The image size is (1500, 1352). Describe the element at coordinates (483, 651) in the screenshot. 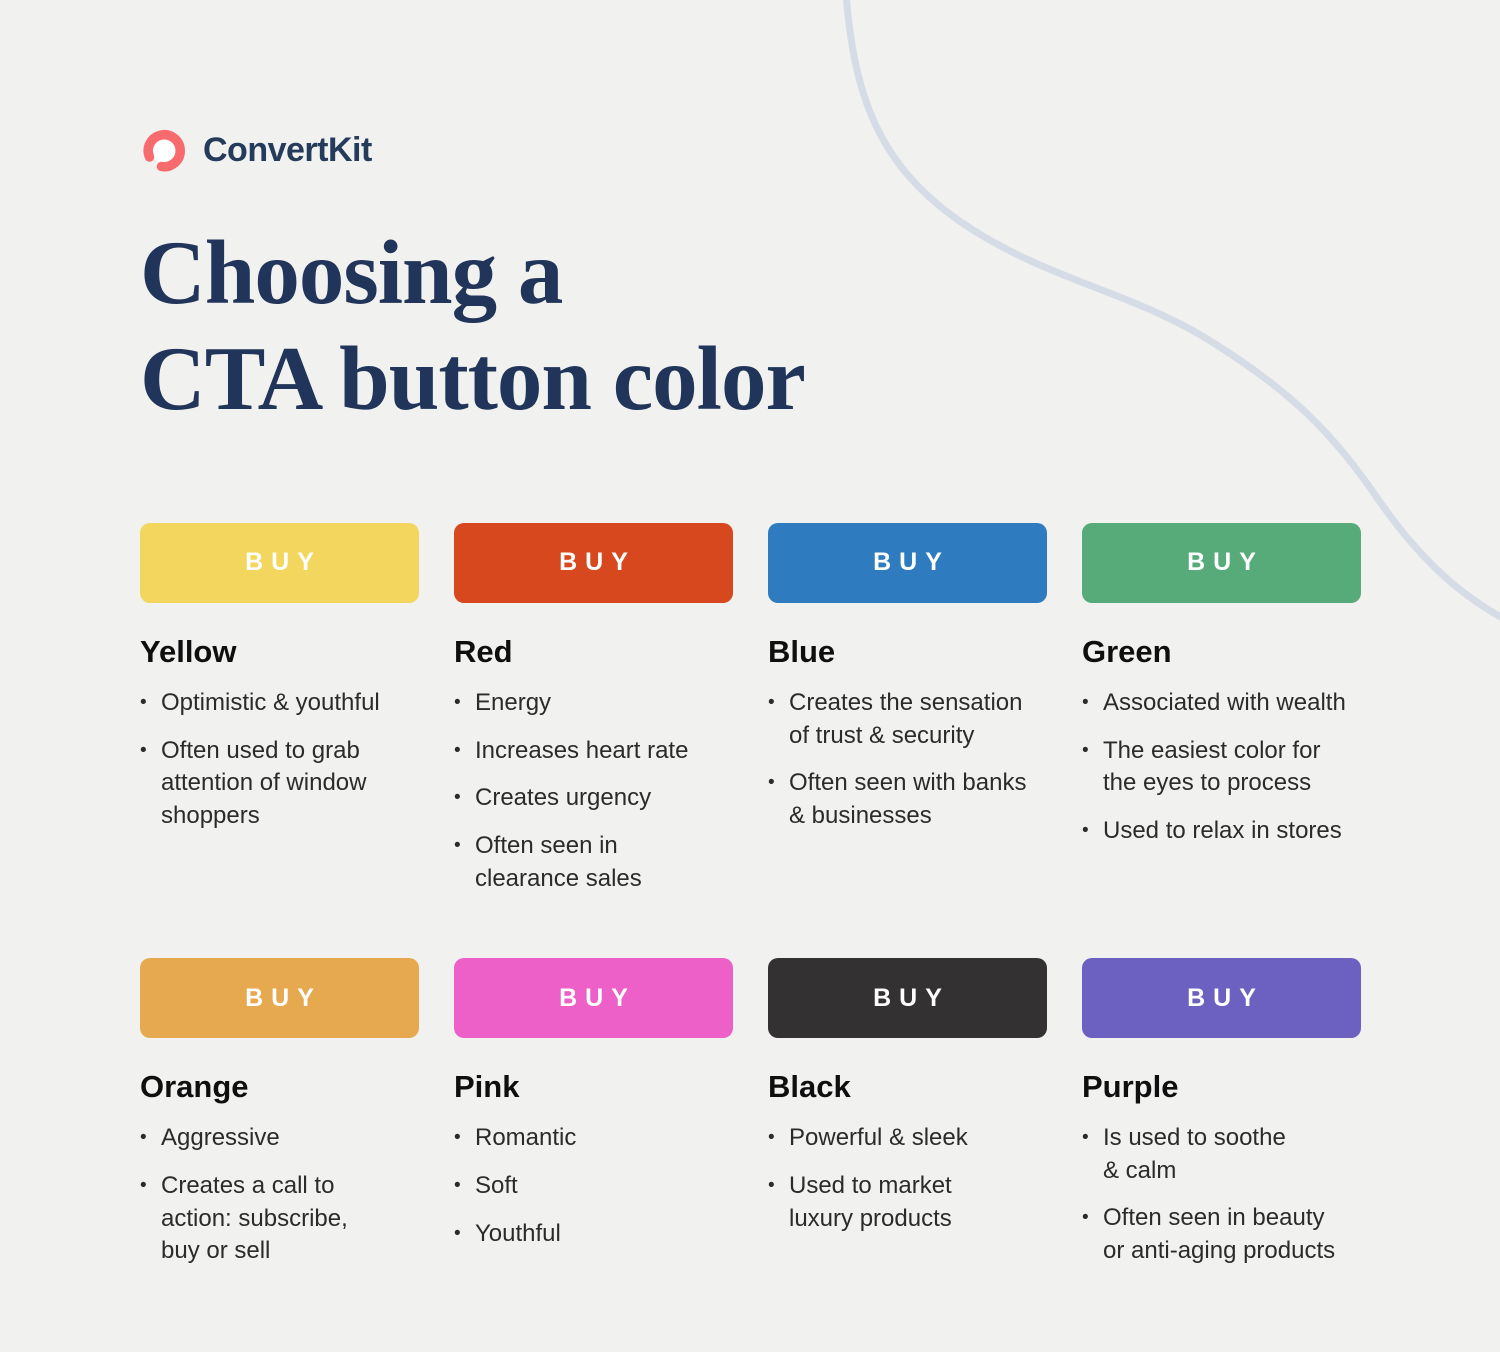

I see `card-title-red: Red` at that location.